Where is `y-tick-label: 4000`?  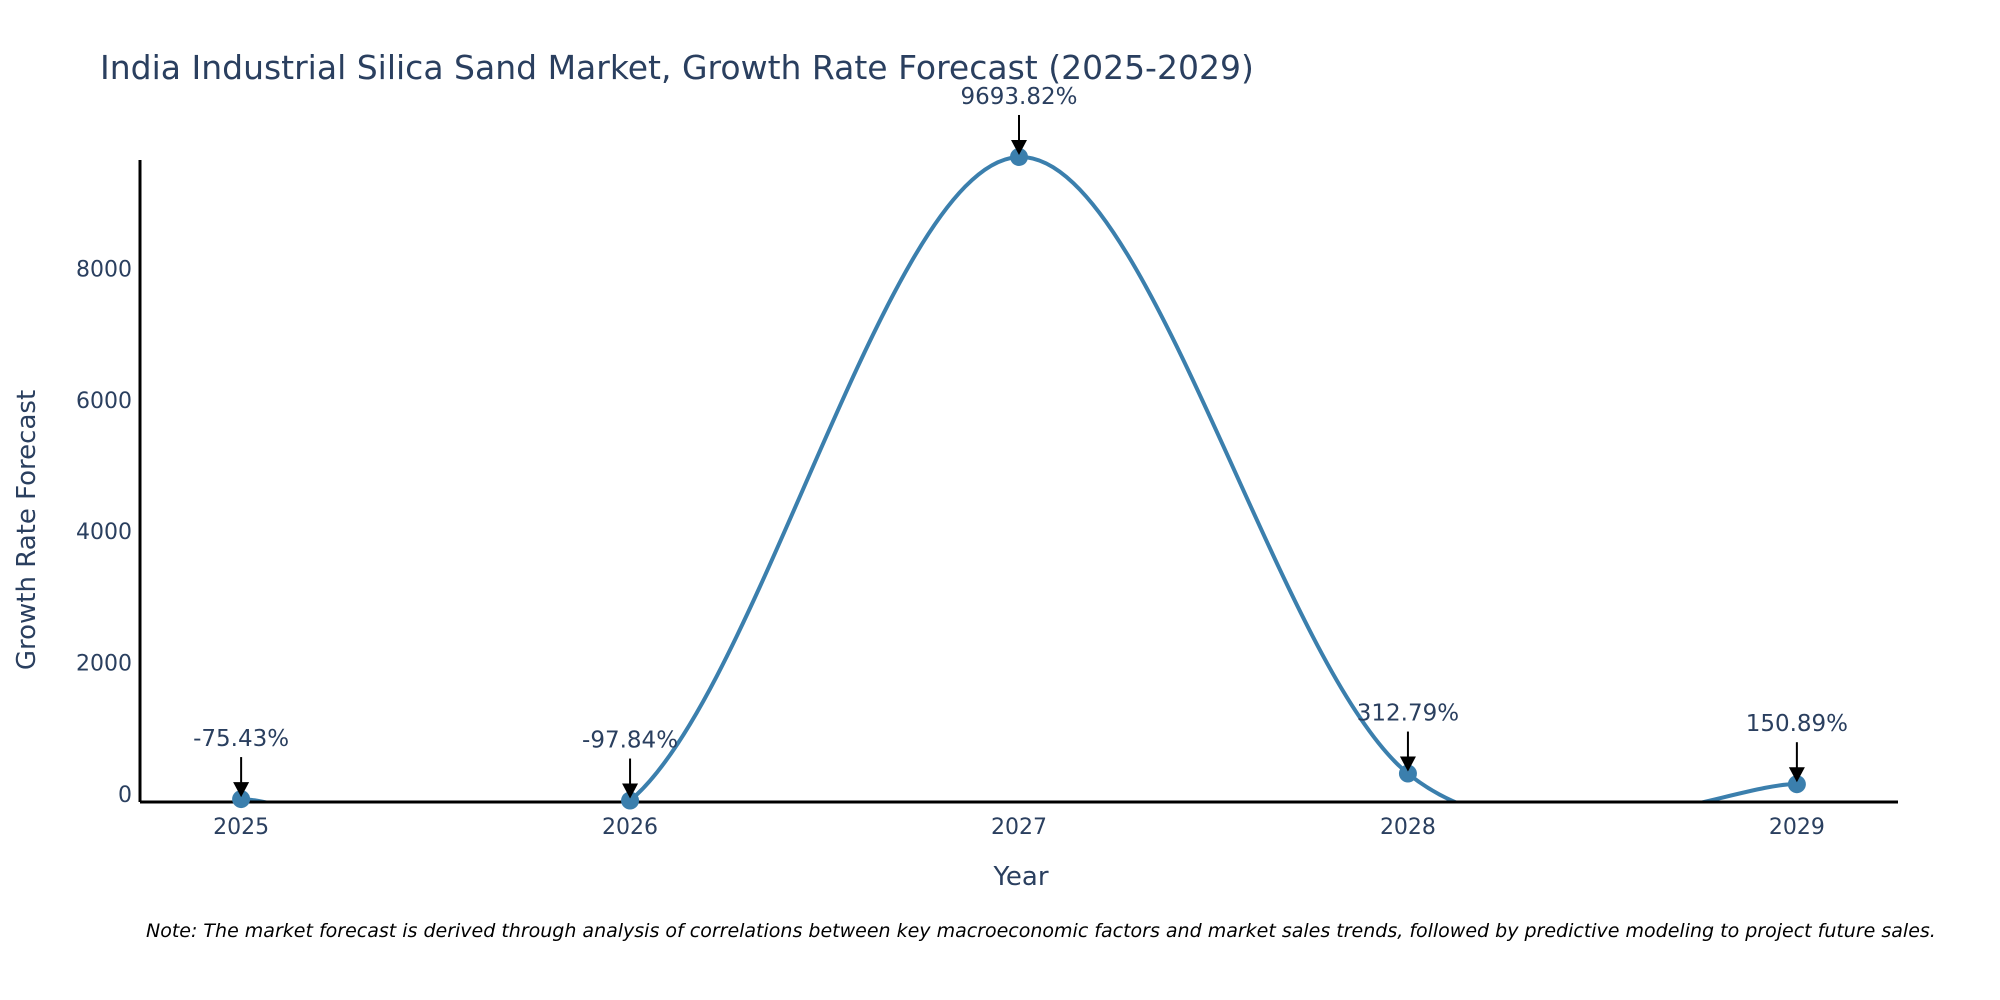 y-tick-label: 4000 is located at coordinates (104, 532).